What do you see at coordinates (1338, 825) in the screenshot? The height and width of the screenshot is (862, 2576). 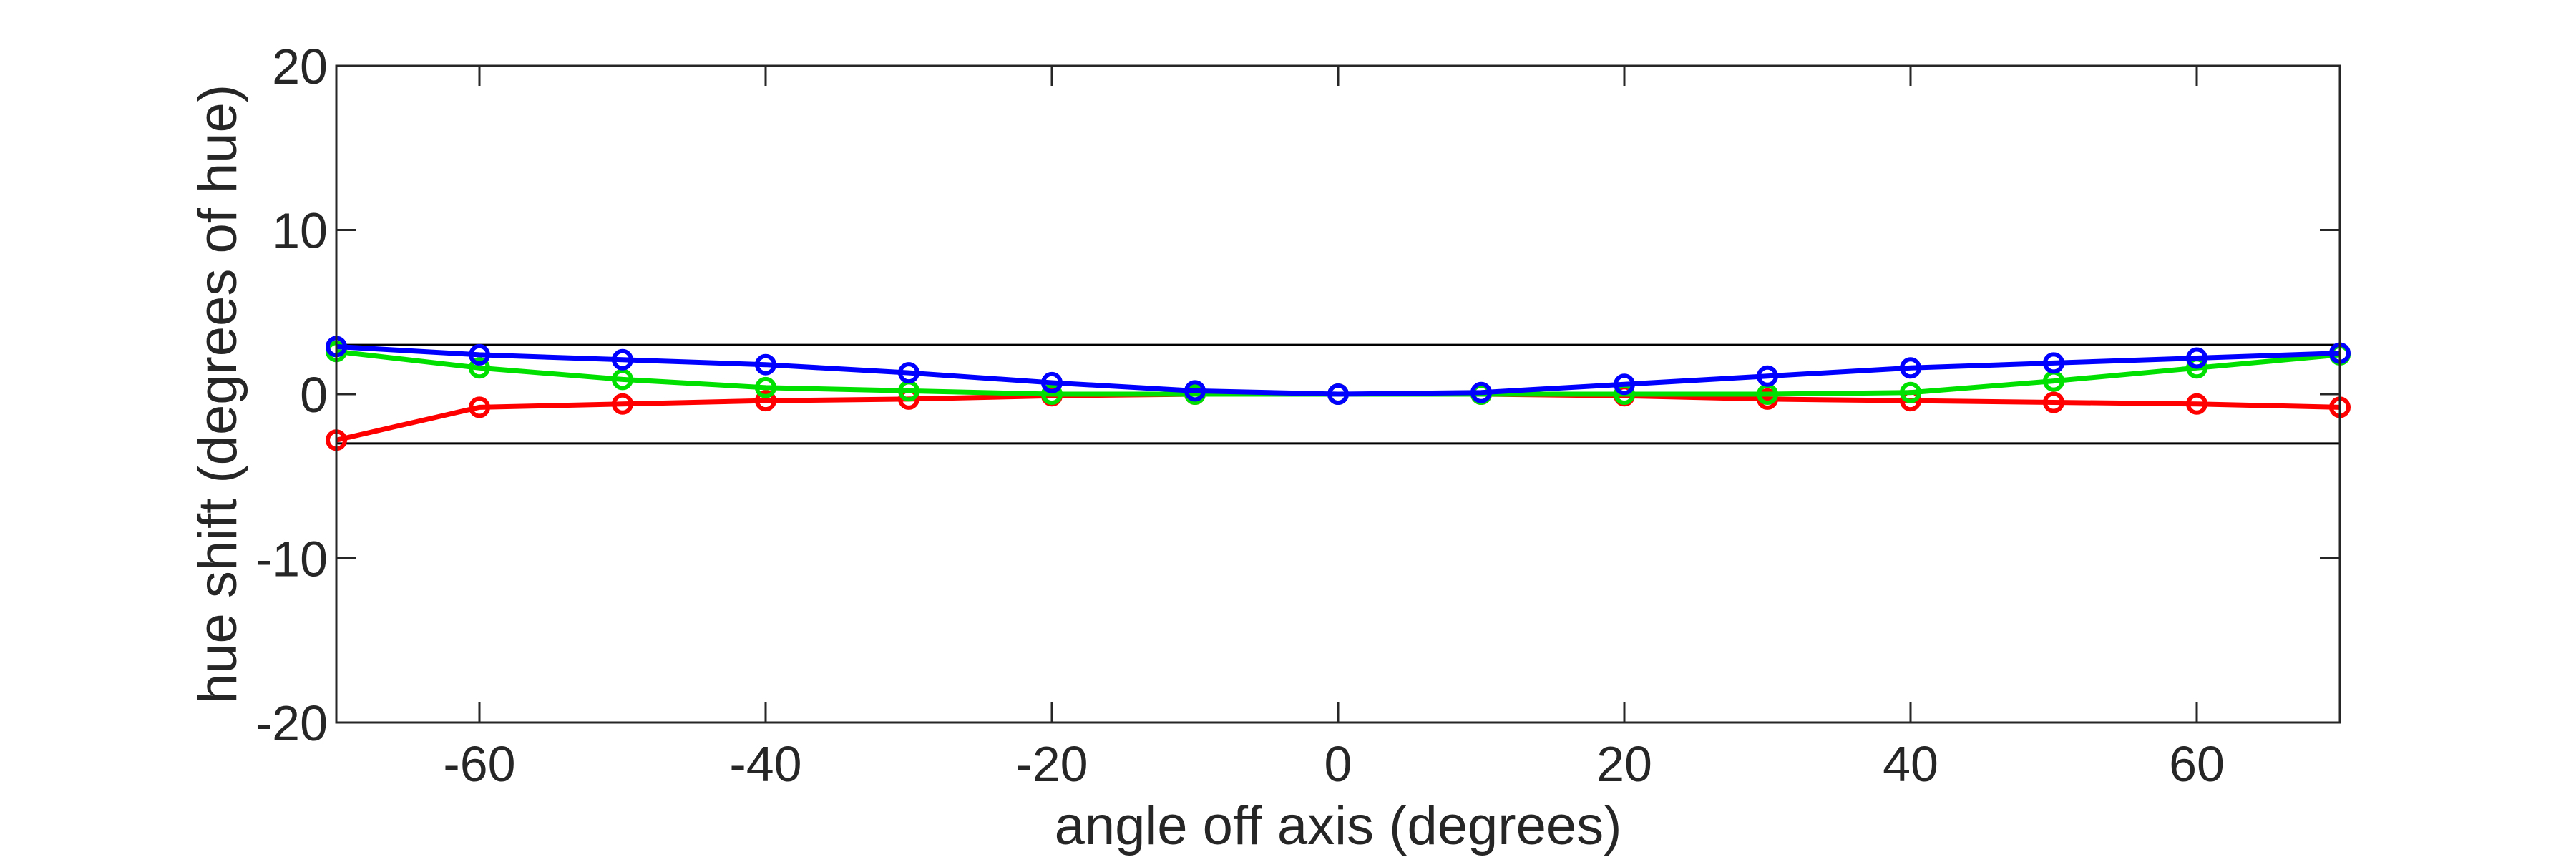 I see `x-axis-label: angle off axis (degrees)` at bounding box center [1338, 825].